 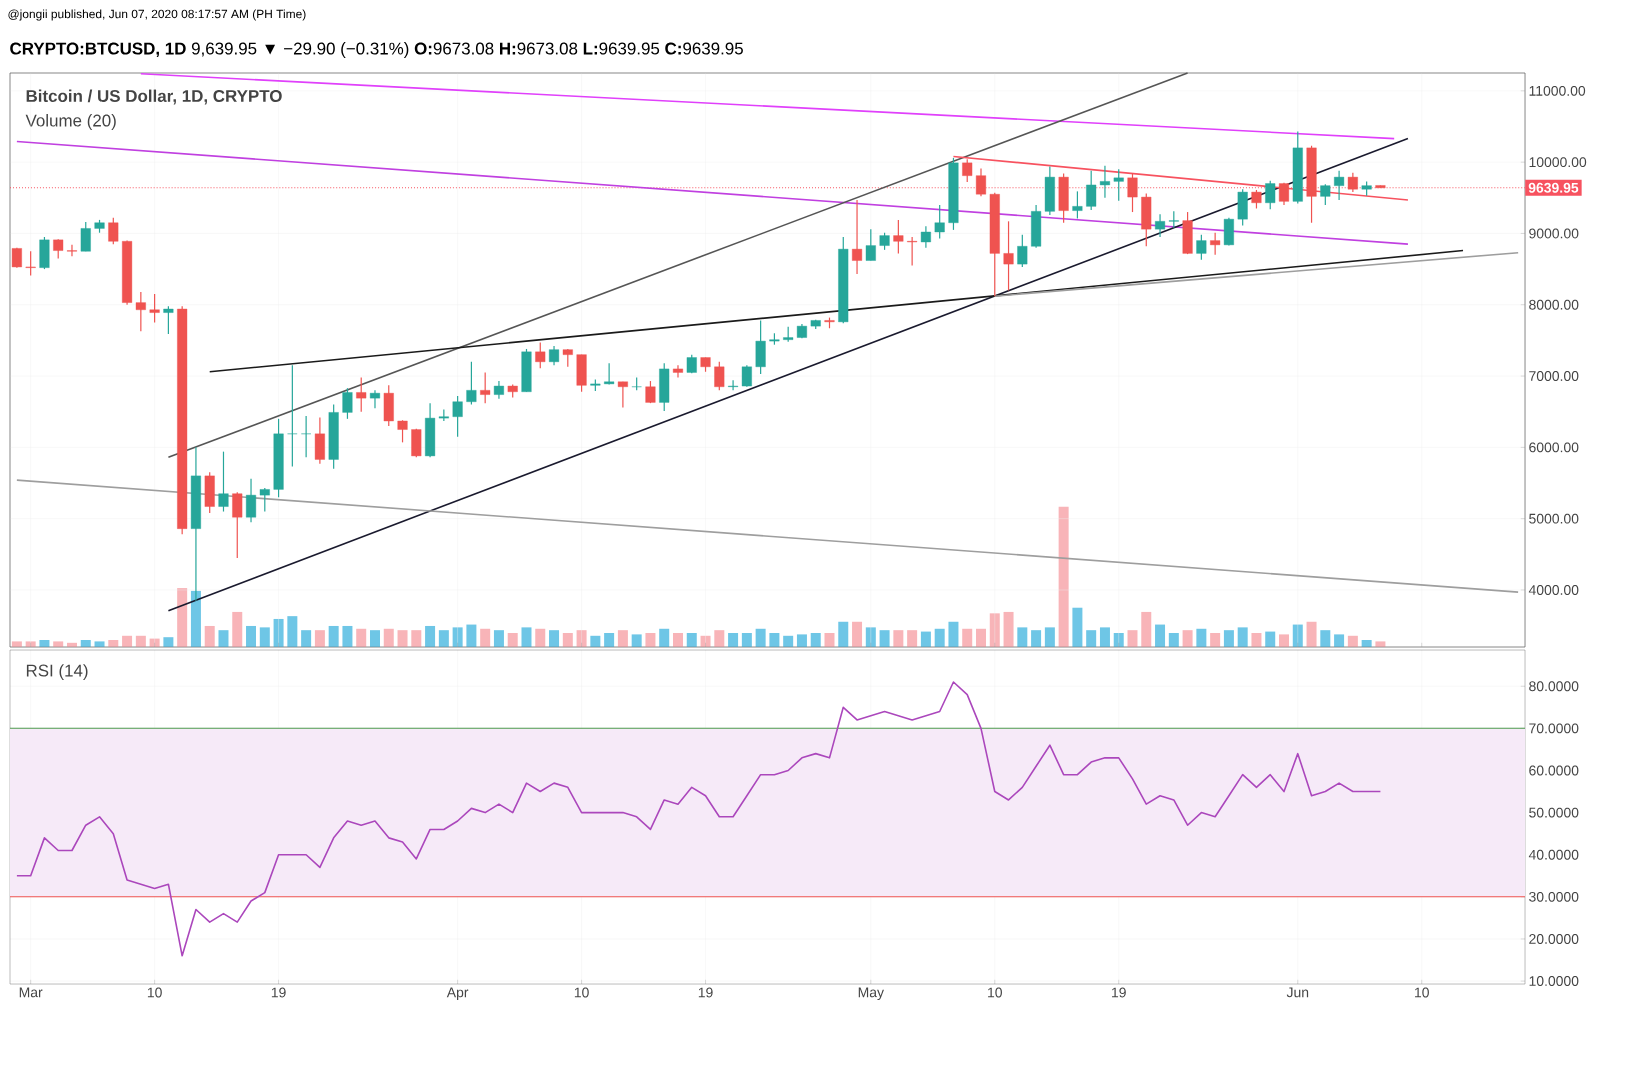 What do you see at coordinates (1554, 896) in the screenshot?
I see `y-tick-label: 30.0000` at bounding box center [1554, 896].